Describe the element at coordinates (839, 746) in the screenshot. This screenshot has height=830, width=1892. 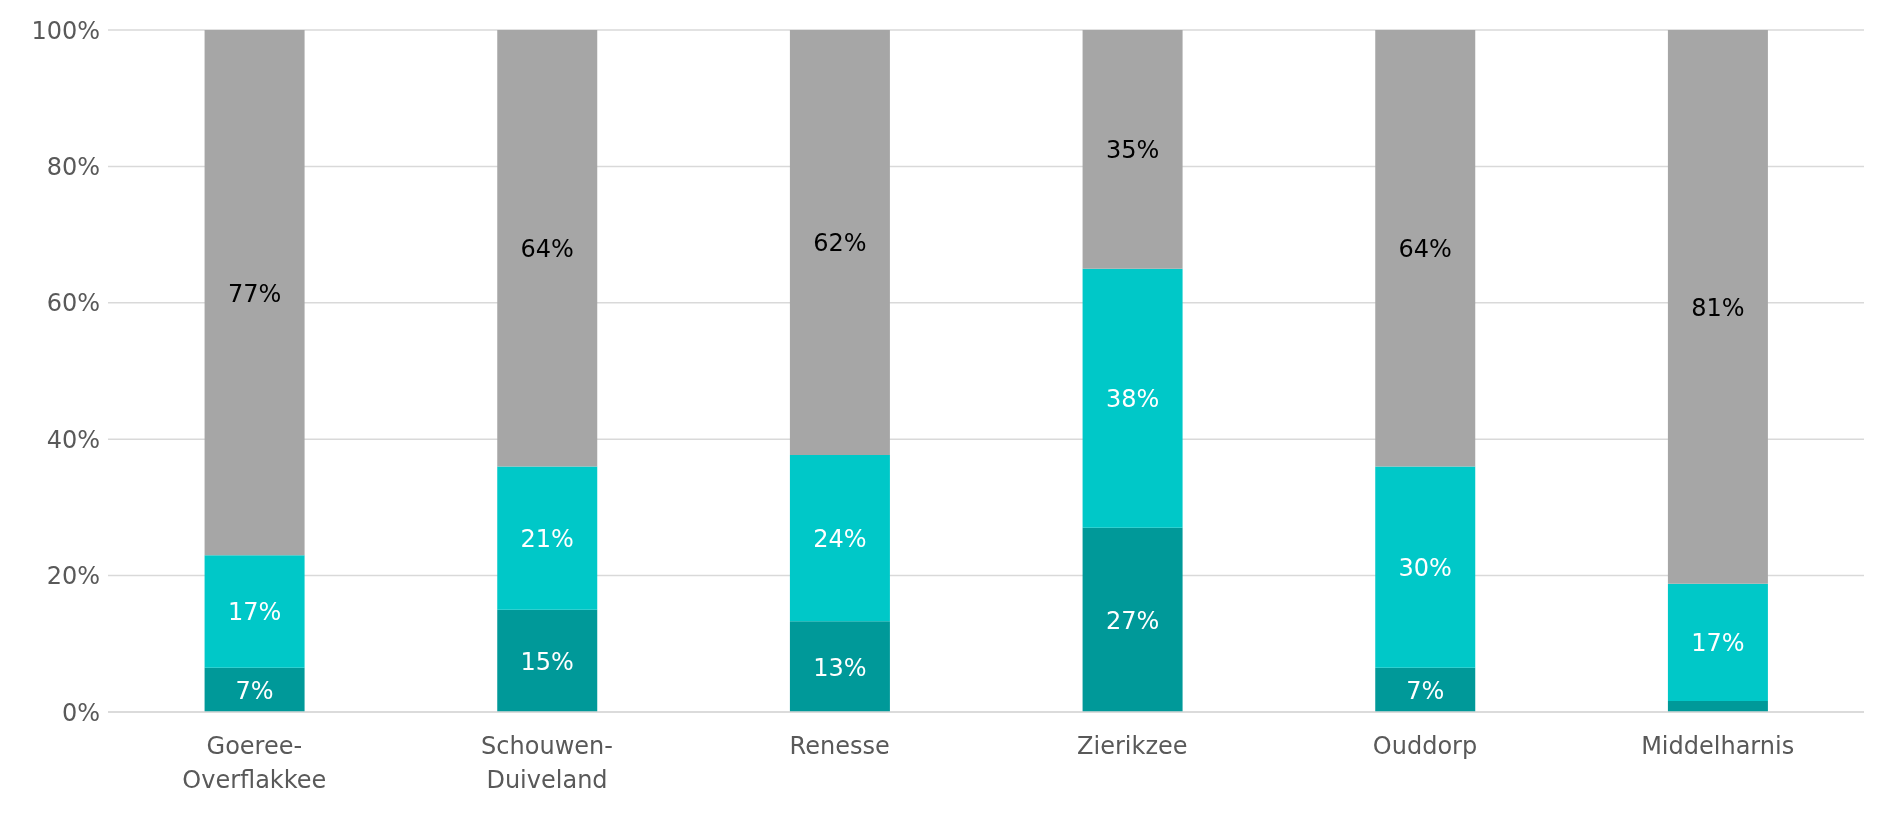
I see `x-tick-label: Renesse` at that location.